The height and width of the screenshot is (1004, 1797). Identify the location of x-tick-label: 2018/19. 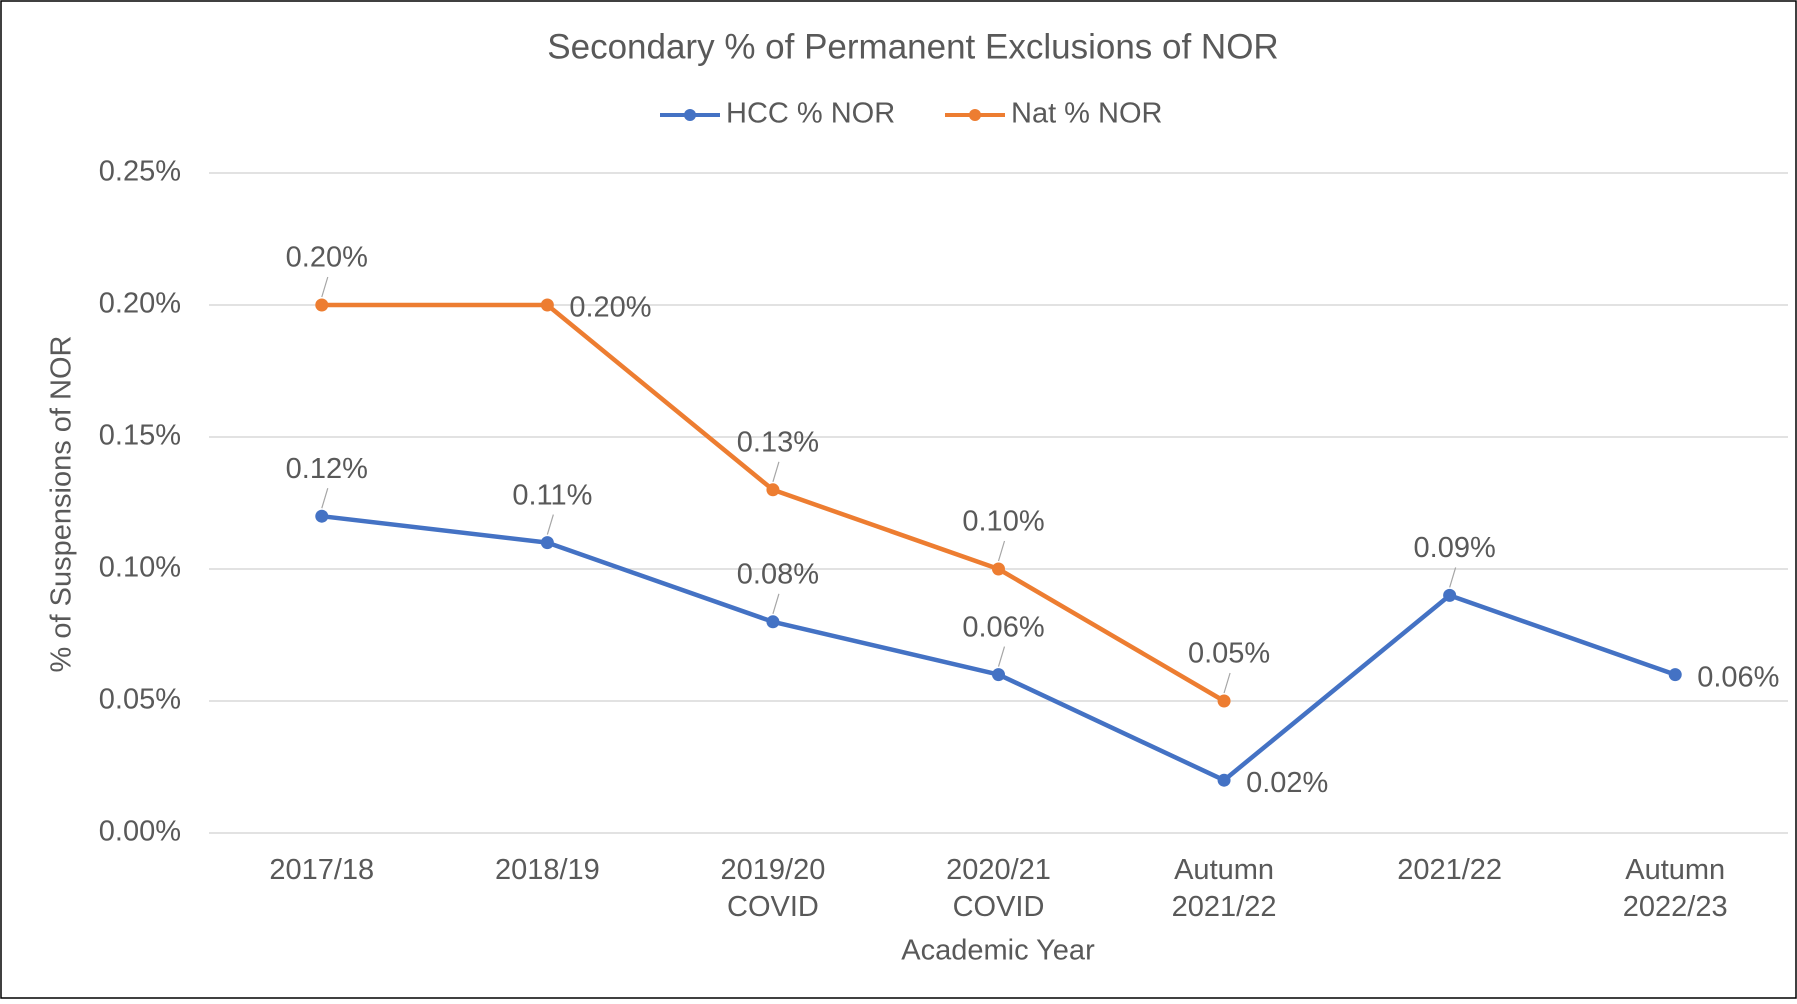
(547, 870).